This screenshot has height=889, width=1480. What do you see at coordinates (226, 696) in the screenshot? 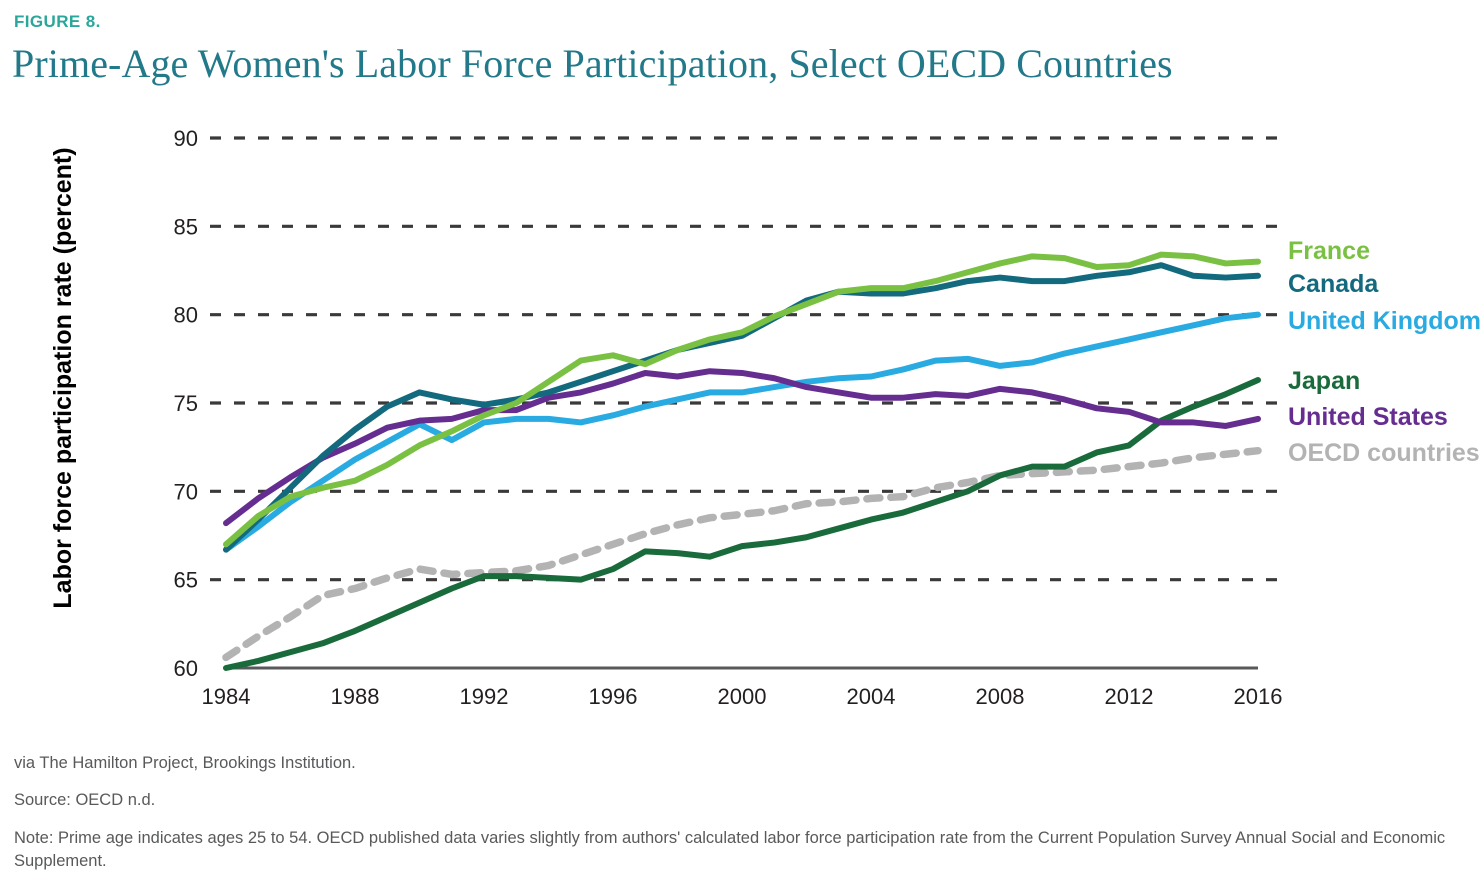
I see `x-tick-label: 1984` at bounding box center [226, 696].